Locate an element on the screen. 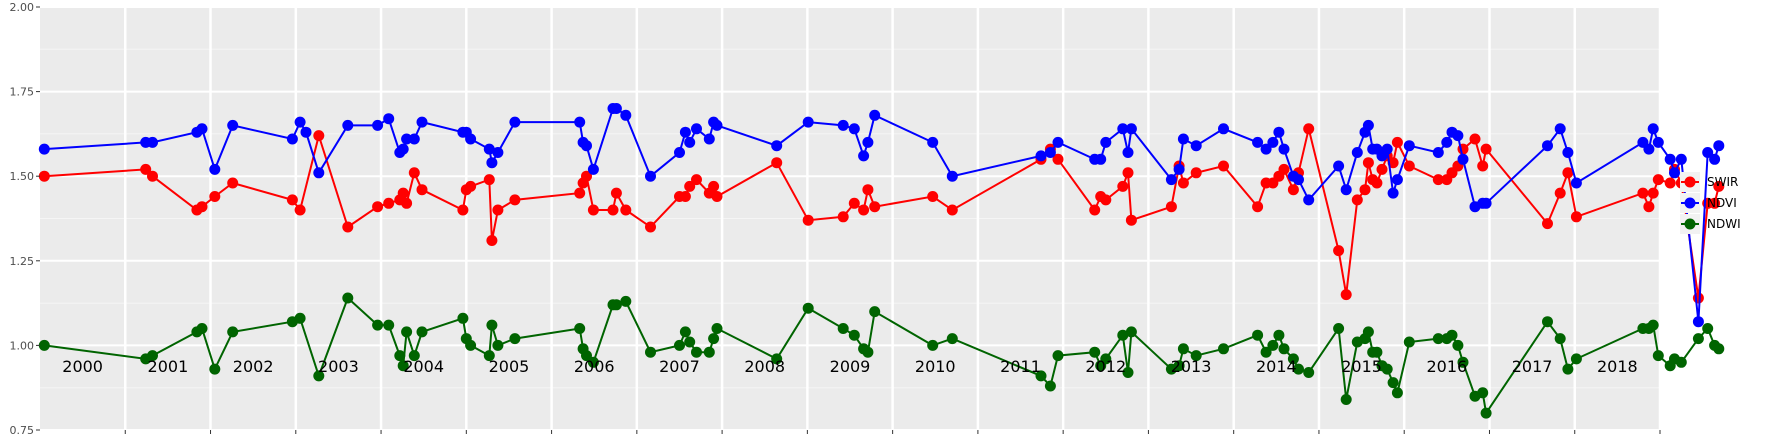 The height and width of the screenshot is (442, 1773). y-axis: 0.75 1.00 1.25 1.50 1.75 2.00 is located at coordinates (25, 219).